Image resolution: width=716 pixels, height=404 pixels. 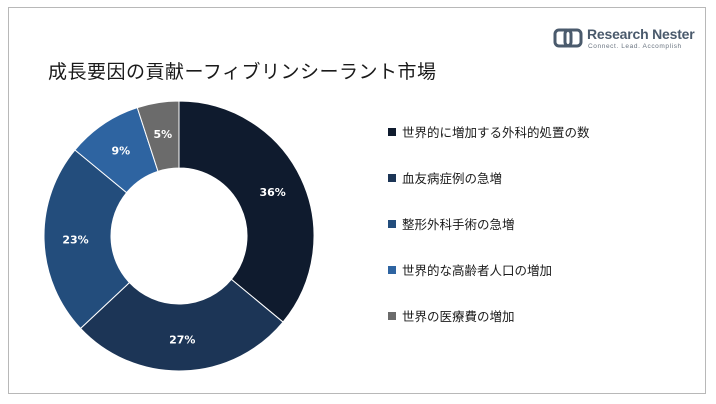 What do you see at coordinates (477, 270) in the screenshot?
I see `legend-label-4: 世界的な高齢者人口の増加` at bounding box center [477, 270].